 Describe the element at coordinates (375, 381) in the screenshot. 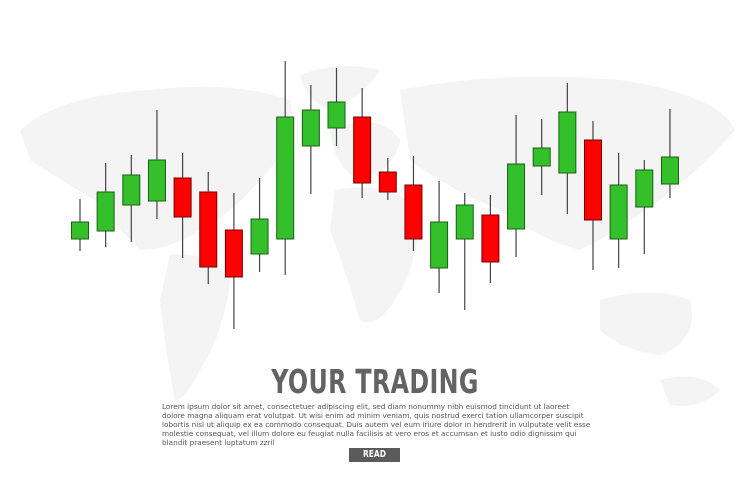

I see `page-title: YOUR TRADING` at that location.